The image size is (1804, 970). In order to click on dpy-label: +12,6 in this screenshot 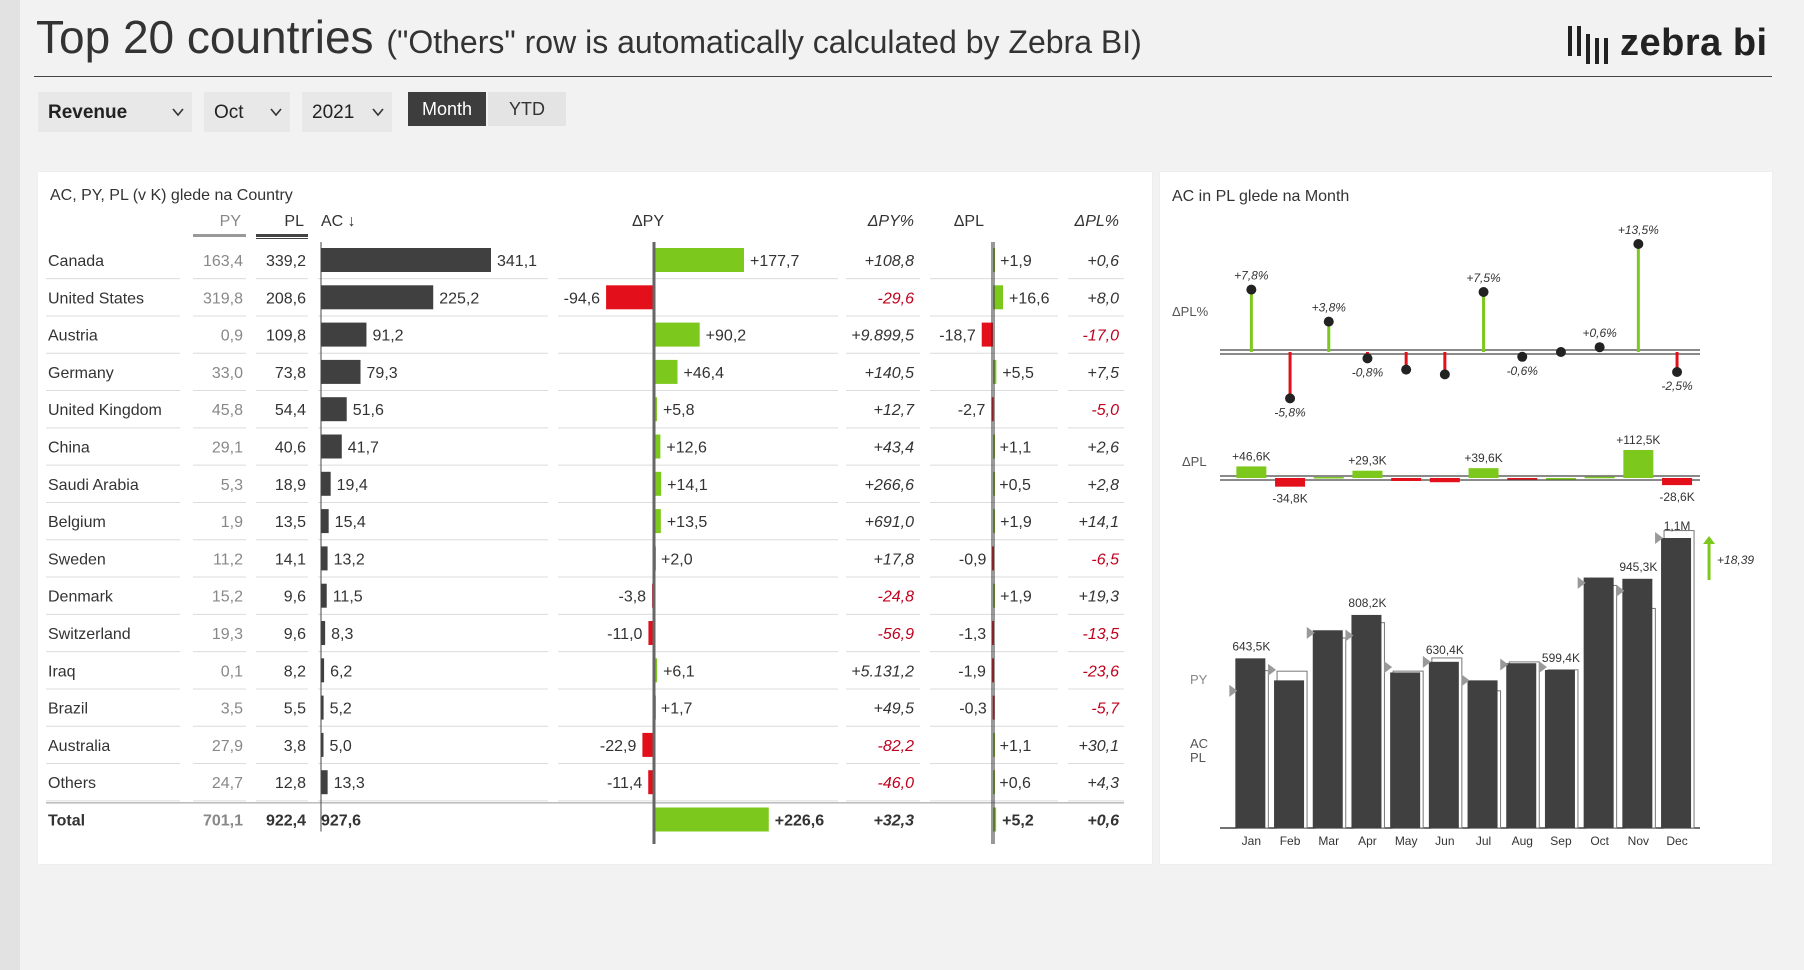, I will do `click(686, 448)`.